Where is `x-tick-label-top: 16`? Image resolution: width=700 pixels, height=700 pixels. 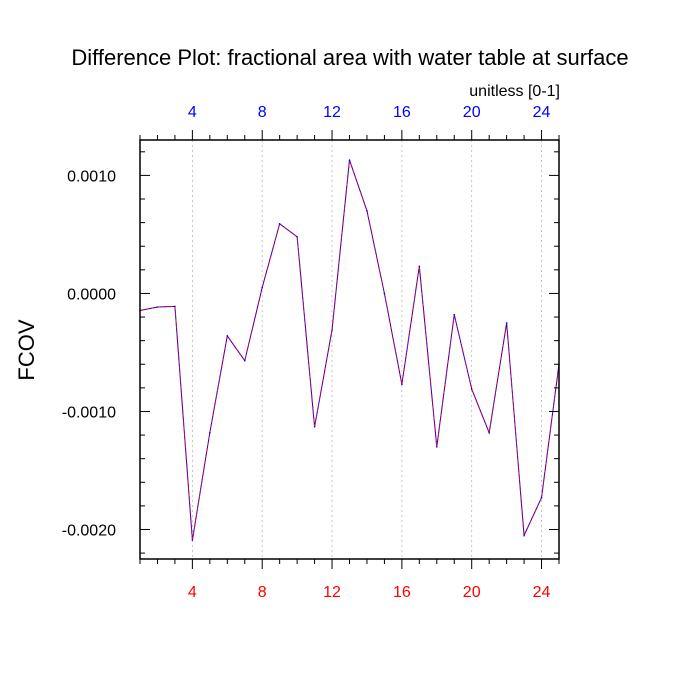 x-tick-label-top: 16 is located at coordinates (402, 112).